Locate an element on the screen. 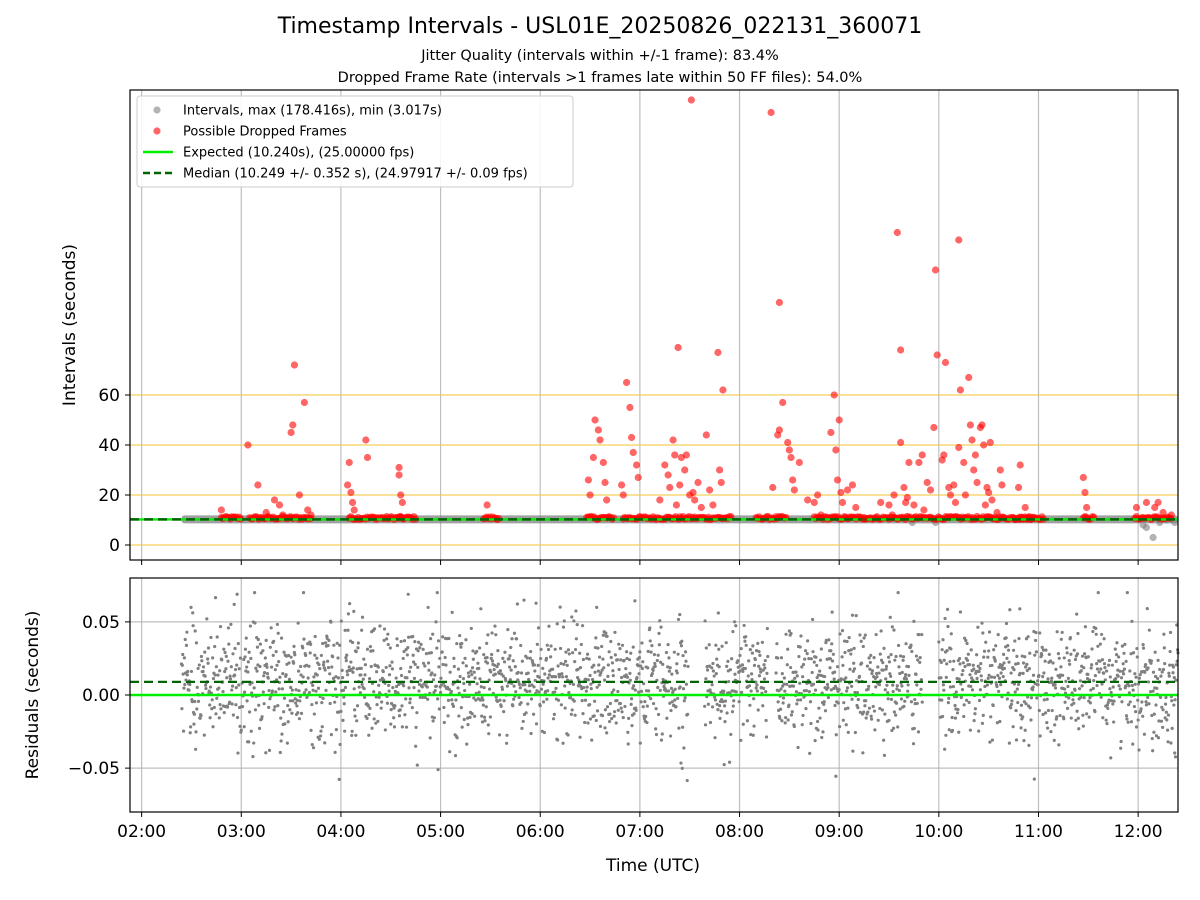 The height and width of the screenshot is (900, 1200). x-tick-label: 05:00 is located at coordinates (440, 832).